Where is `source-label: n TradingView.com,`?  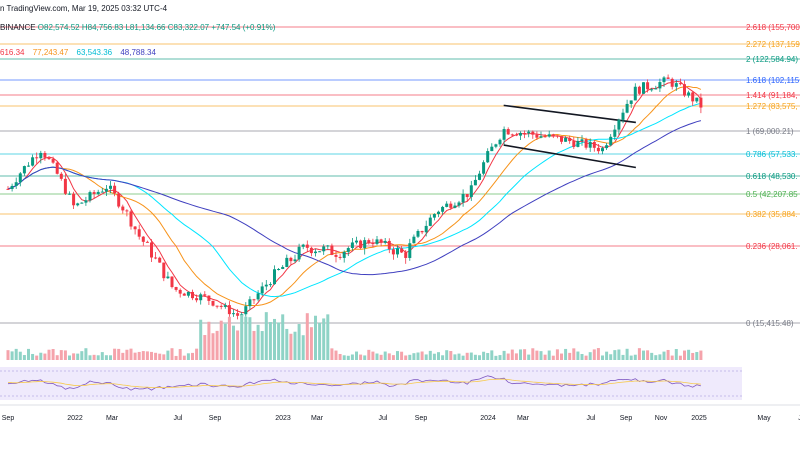
source-label: n TradingView.com, is located at coordinates (35, 8).